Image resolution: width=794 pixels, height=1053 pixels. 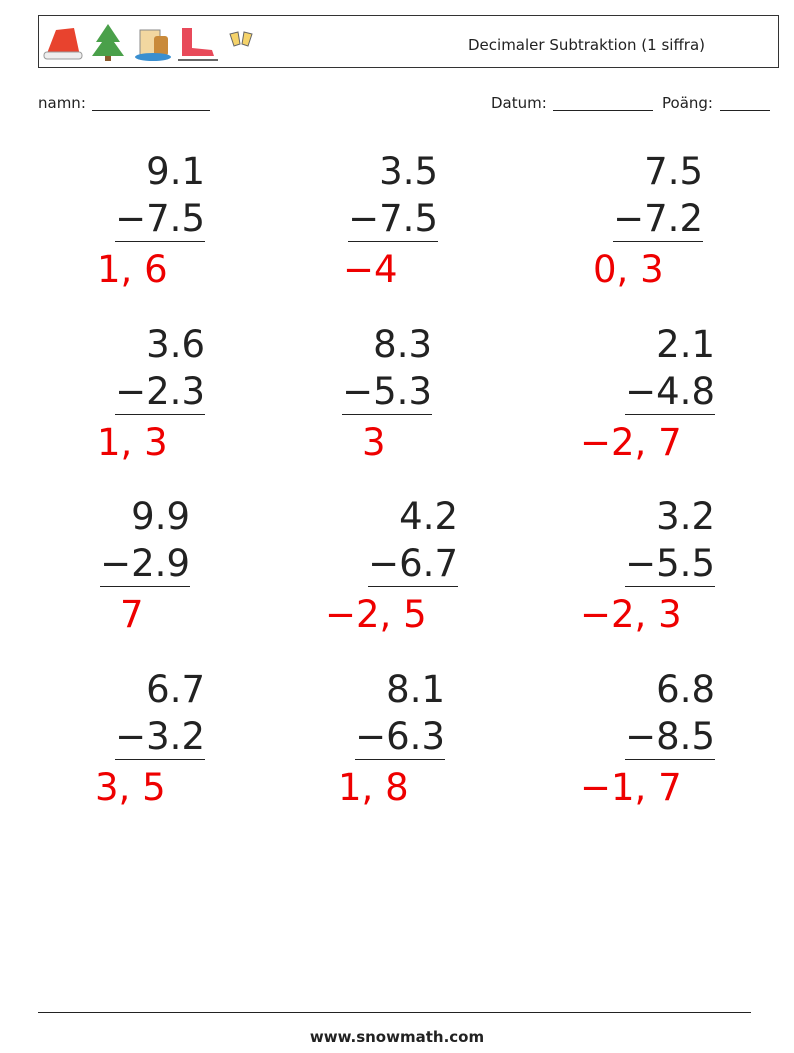 I want to click on minuend: 8.1, so click(x=415, y=689).